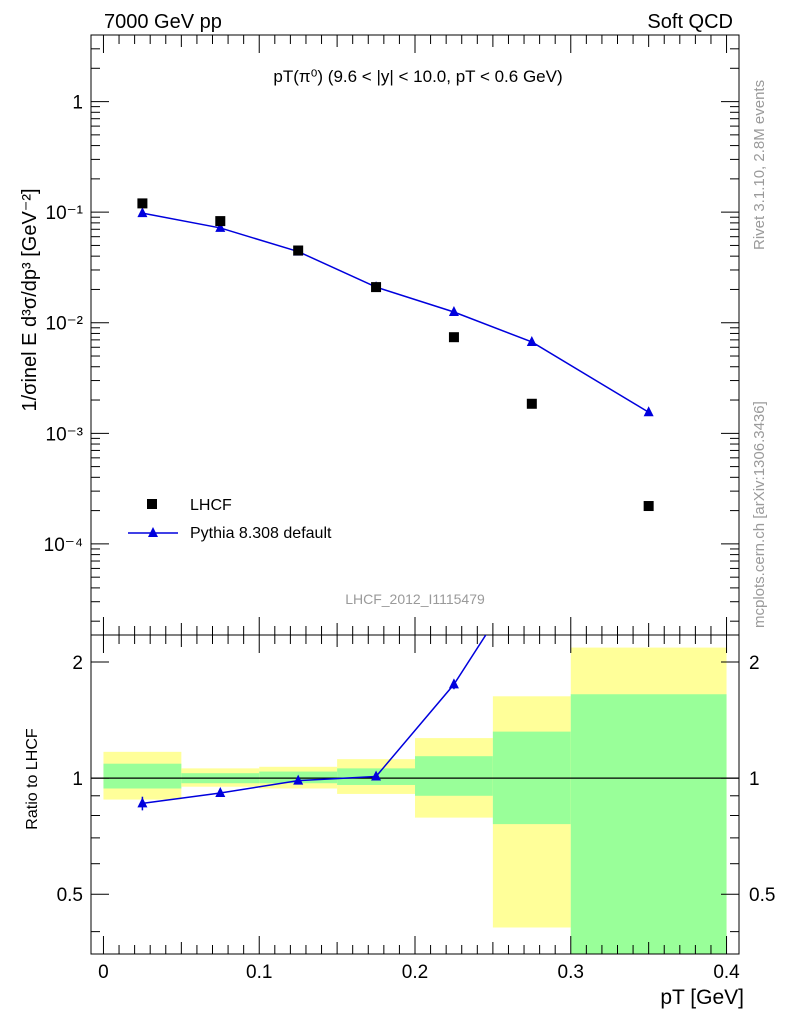 The height and width of the screenshot is (1024, 786). Describe the element at coordinates (77, 103) in the screenshot. I see `main-ytick-label: 1` at that location.